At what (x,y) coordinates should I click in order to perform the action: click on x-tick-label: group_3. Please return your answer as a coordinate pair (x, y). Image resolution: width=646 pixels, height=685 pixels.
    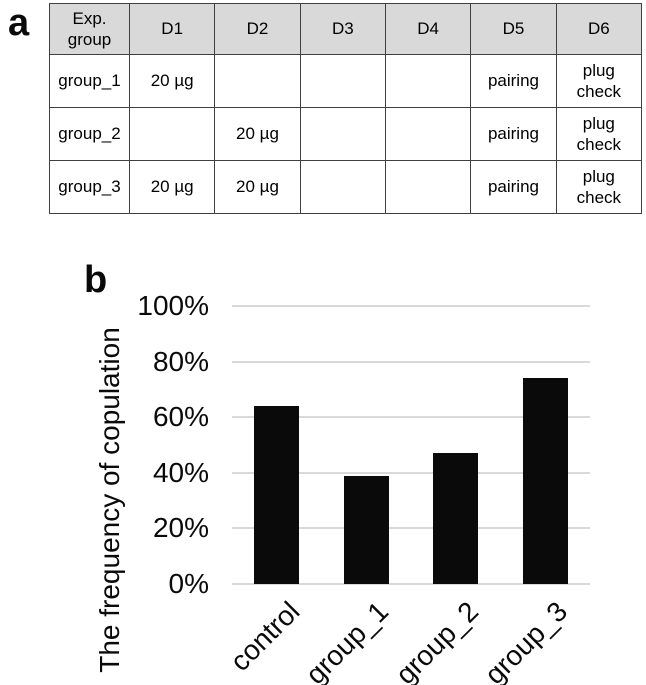
    Looking at the image, I should click on (526, 640).